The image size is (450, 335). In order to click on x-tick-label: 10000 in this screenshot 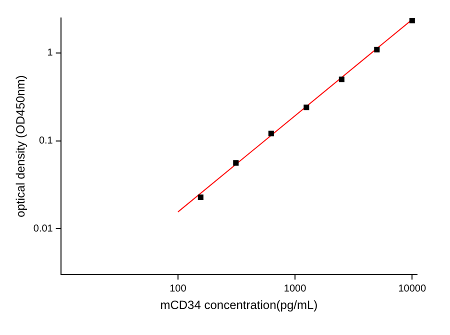, I will do `click(412, 288)`.